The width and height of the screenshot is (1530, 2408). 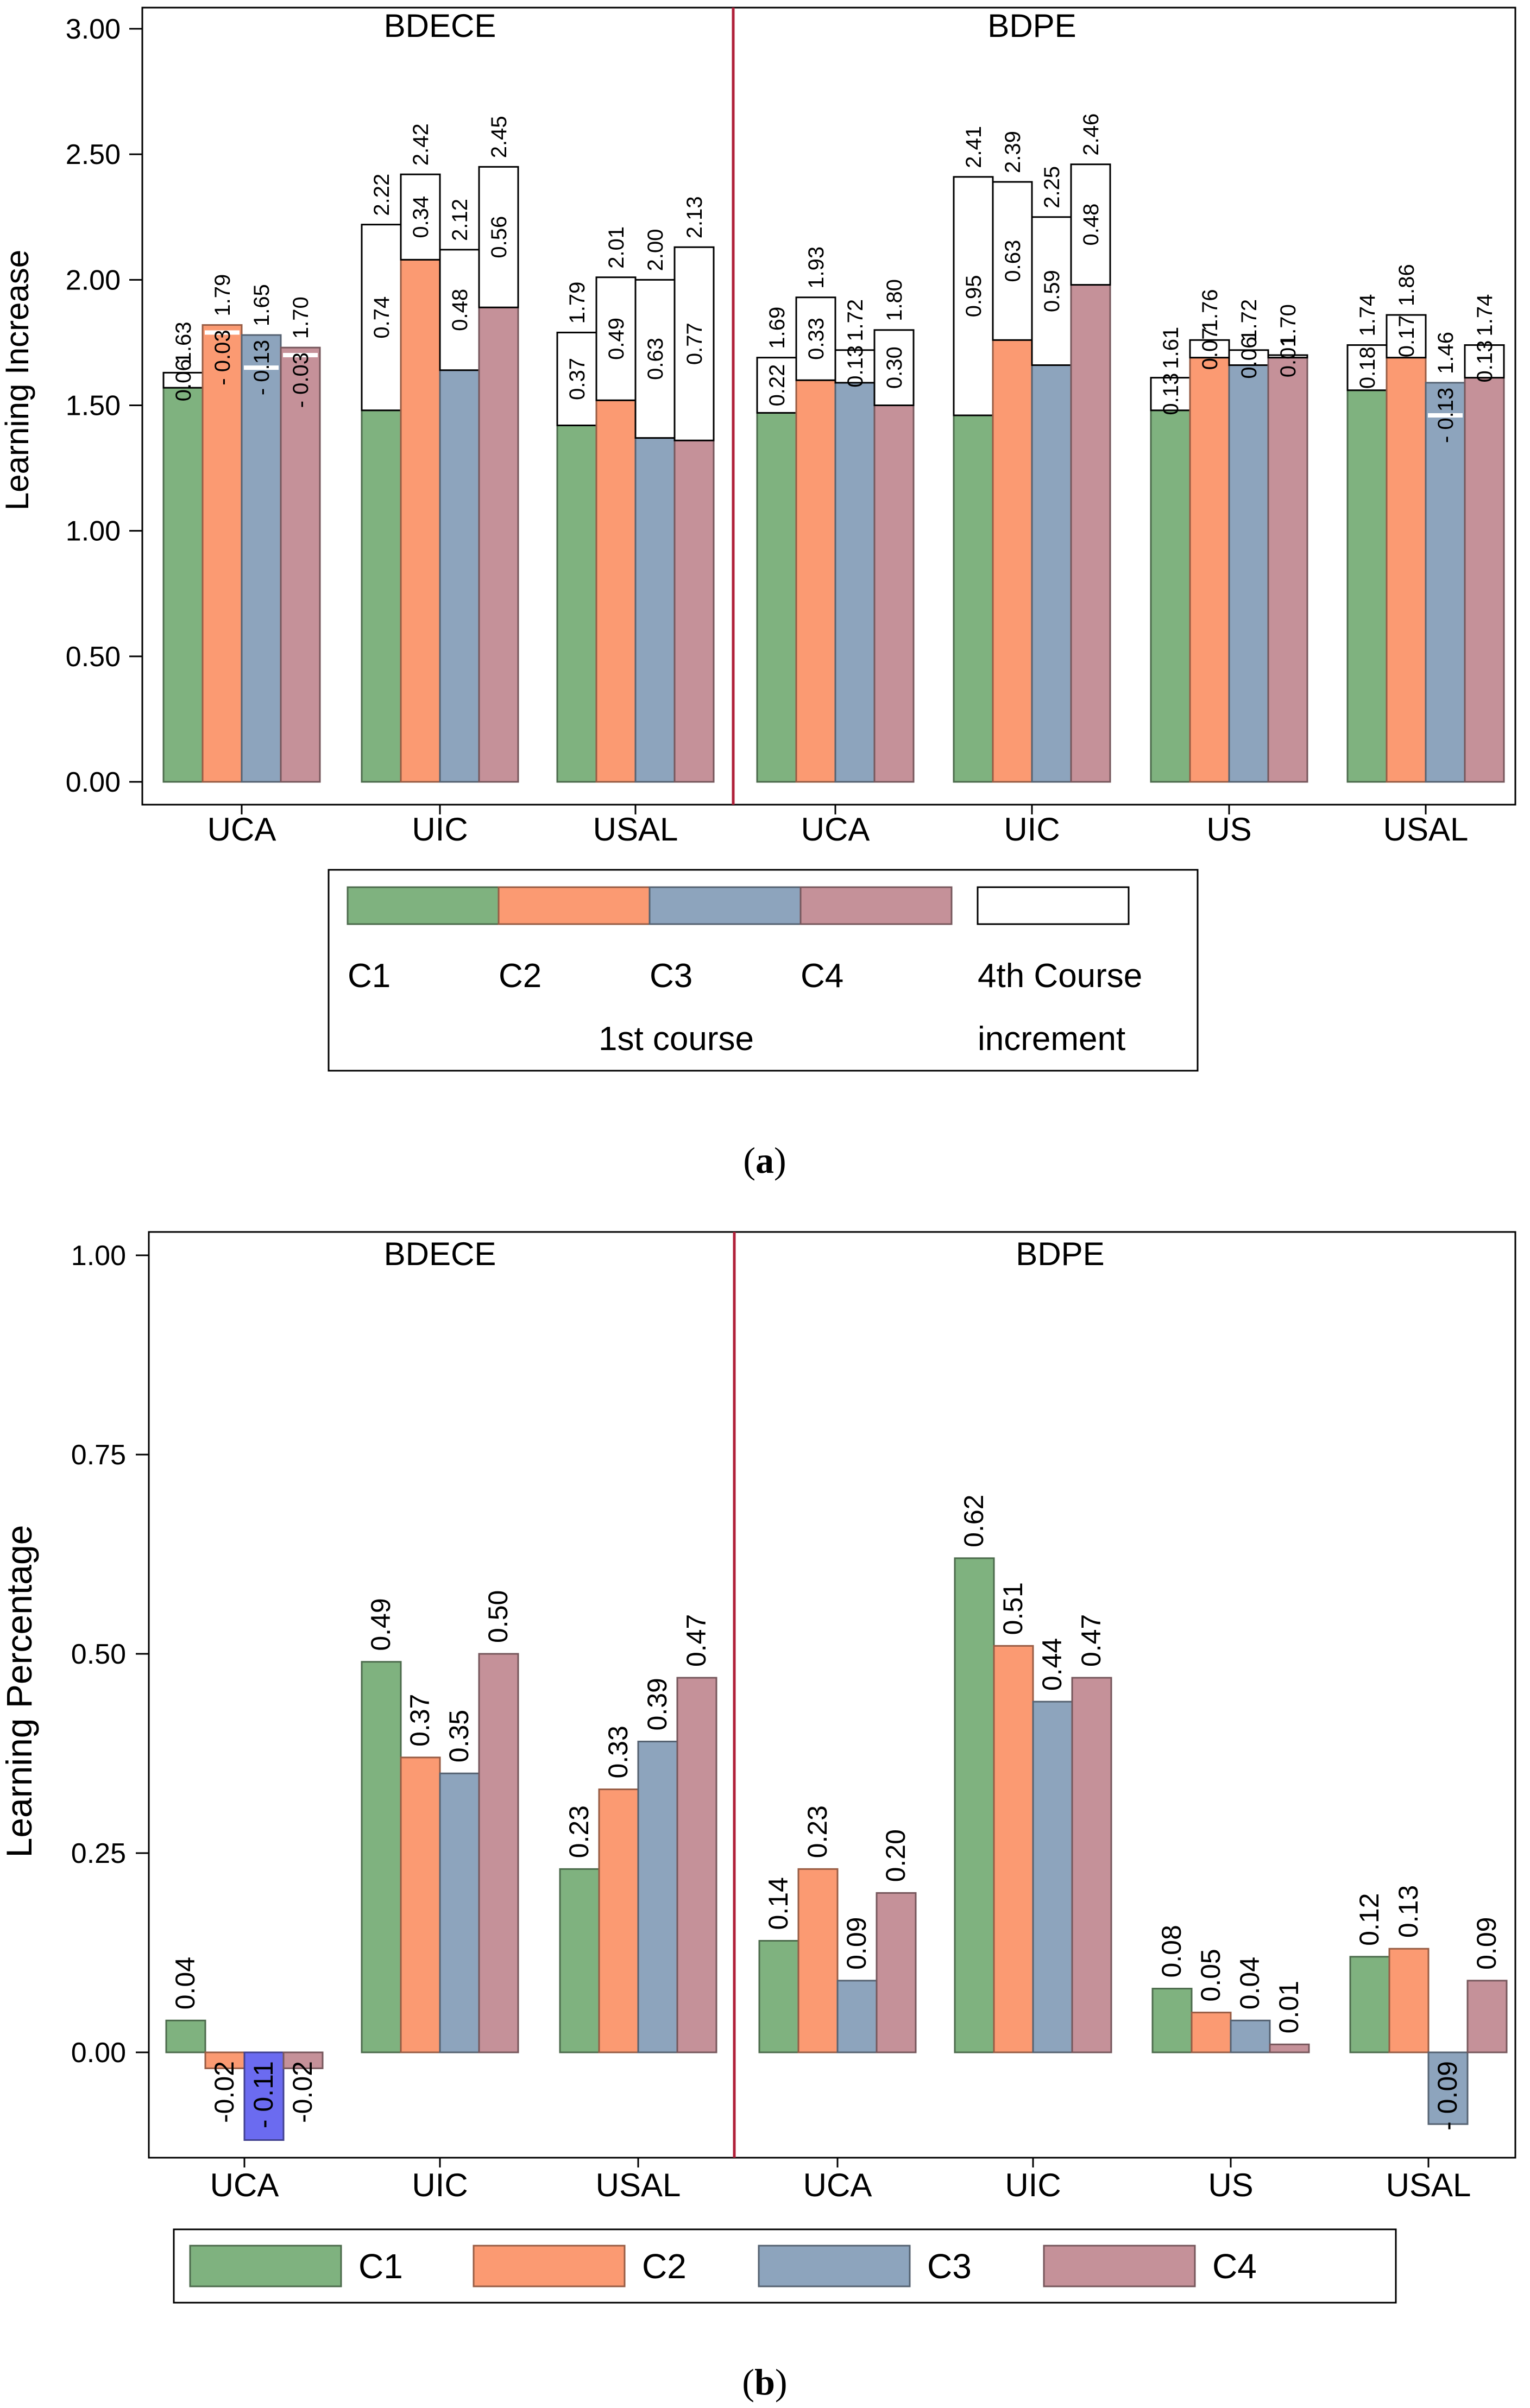 I want to click on chart-a-total-label: 1.61, so click(x=1171, y=348).